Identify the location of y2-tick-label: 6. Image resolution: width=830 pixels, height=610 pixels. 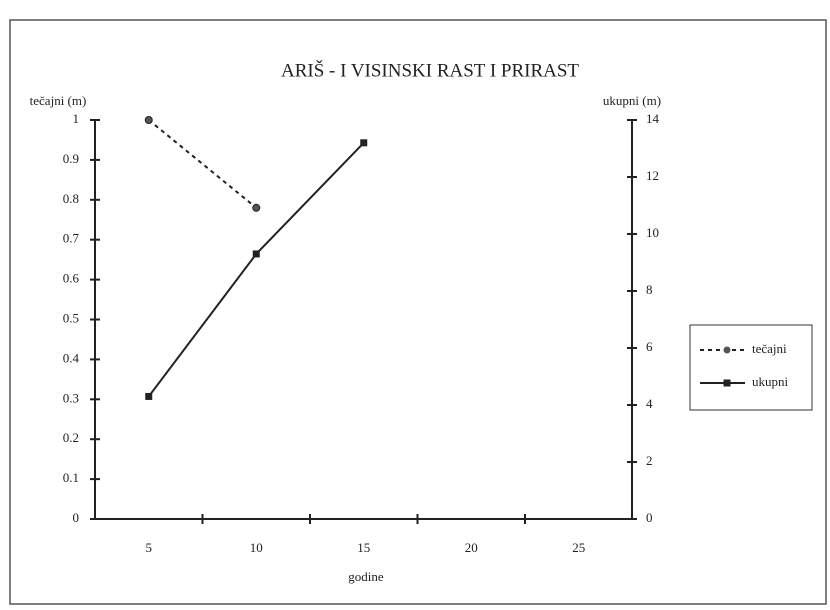
(649, 346).